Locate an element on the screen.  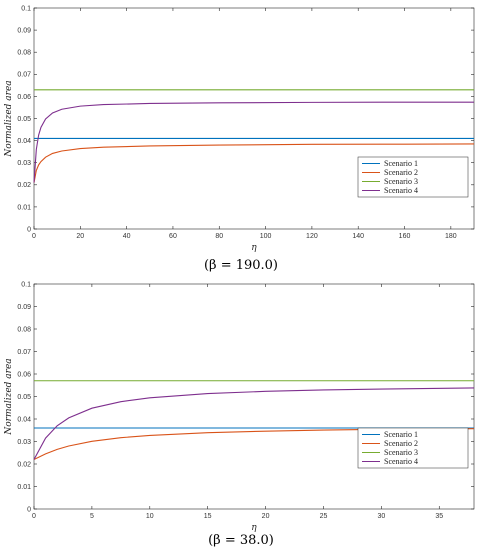
x-tick-label: 40 is located at coordinates (127, 236).